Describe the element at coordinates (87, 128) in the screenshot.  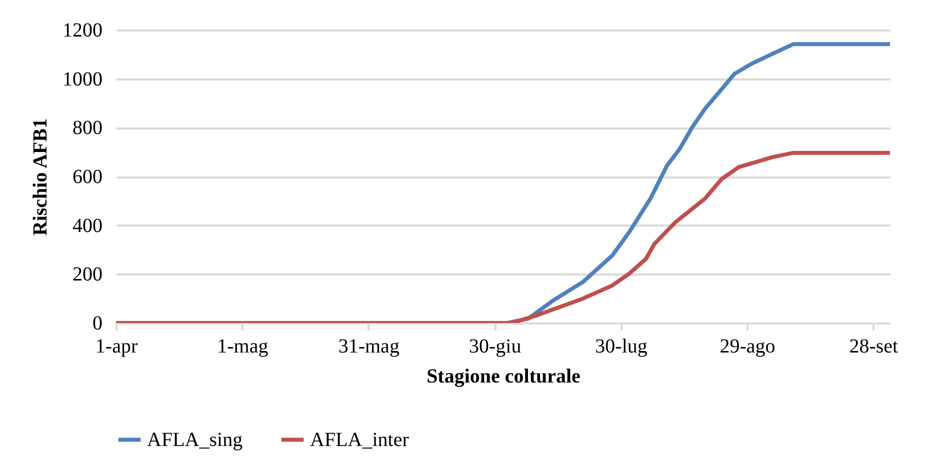
I see `y-tick-label: 800` at that location.